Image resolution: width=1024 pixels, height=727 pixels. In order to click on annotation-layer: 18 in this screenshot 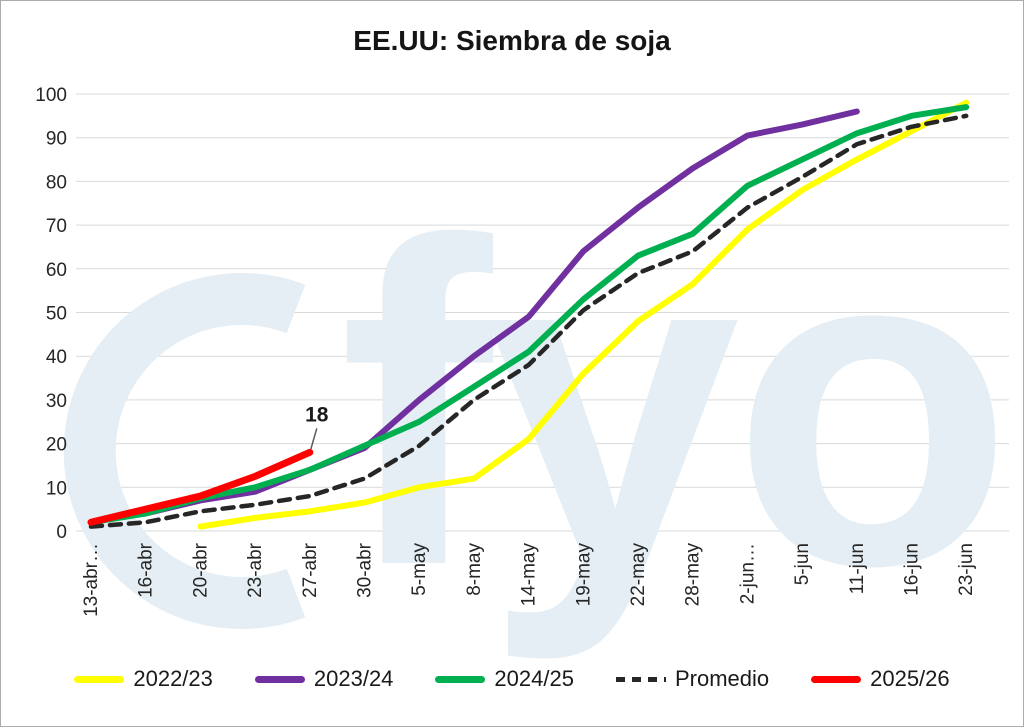, I will do `click(317, 426)`.